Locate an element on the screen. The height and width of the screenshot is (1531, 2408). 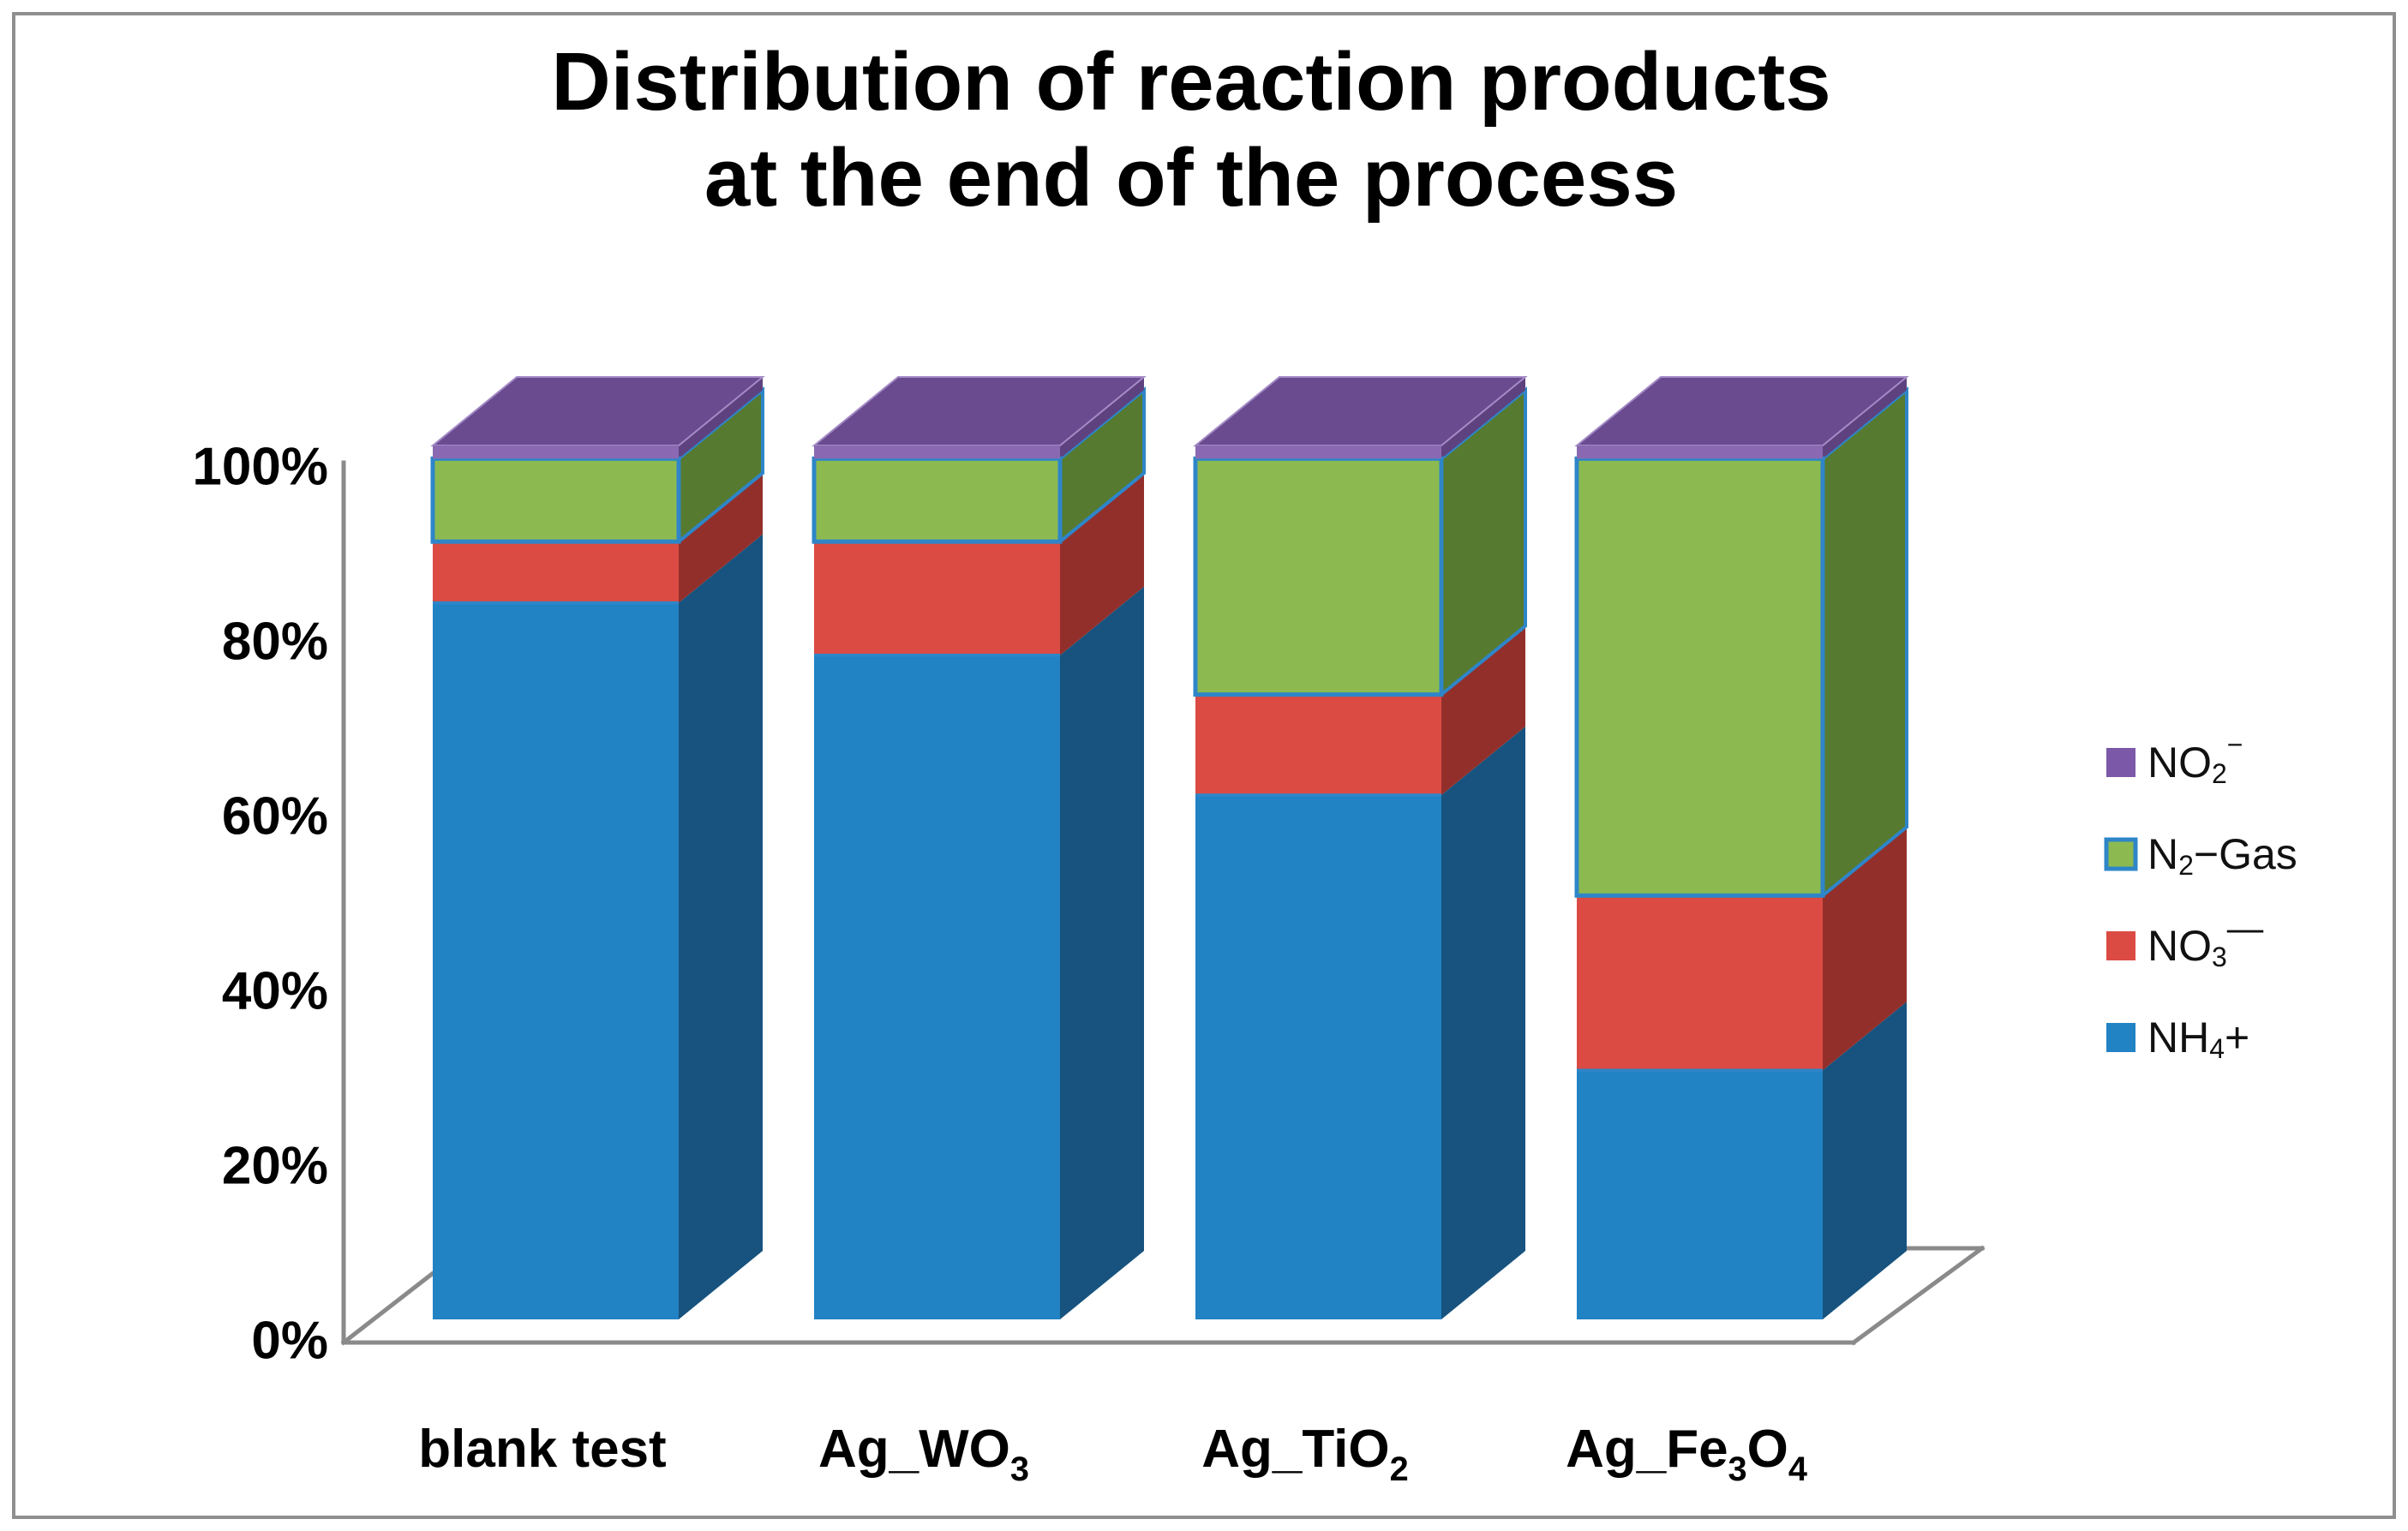
legend-swatch-NH4+ is located at coordinates (2120, 1037).